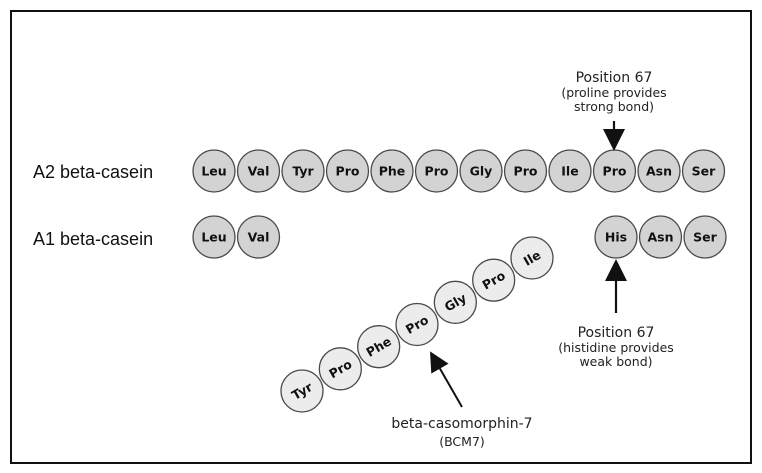  I want to click on annotation-line: (histidine provides, so click(616, 347).